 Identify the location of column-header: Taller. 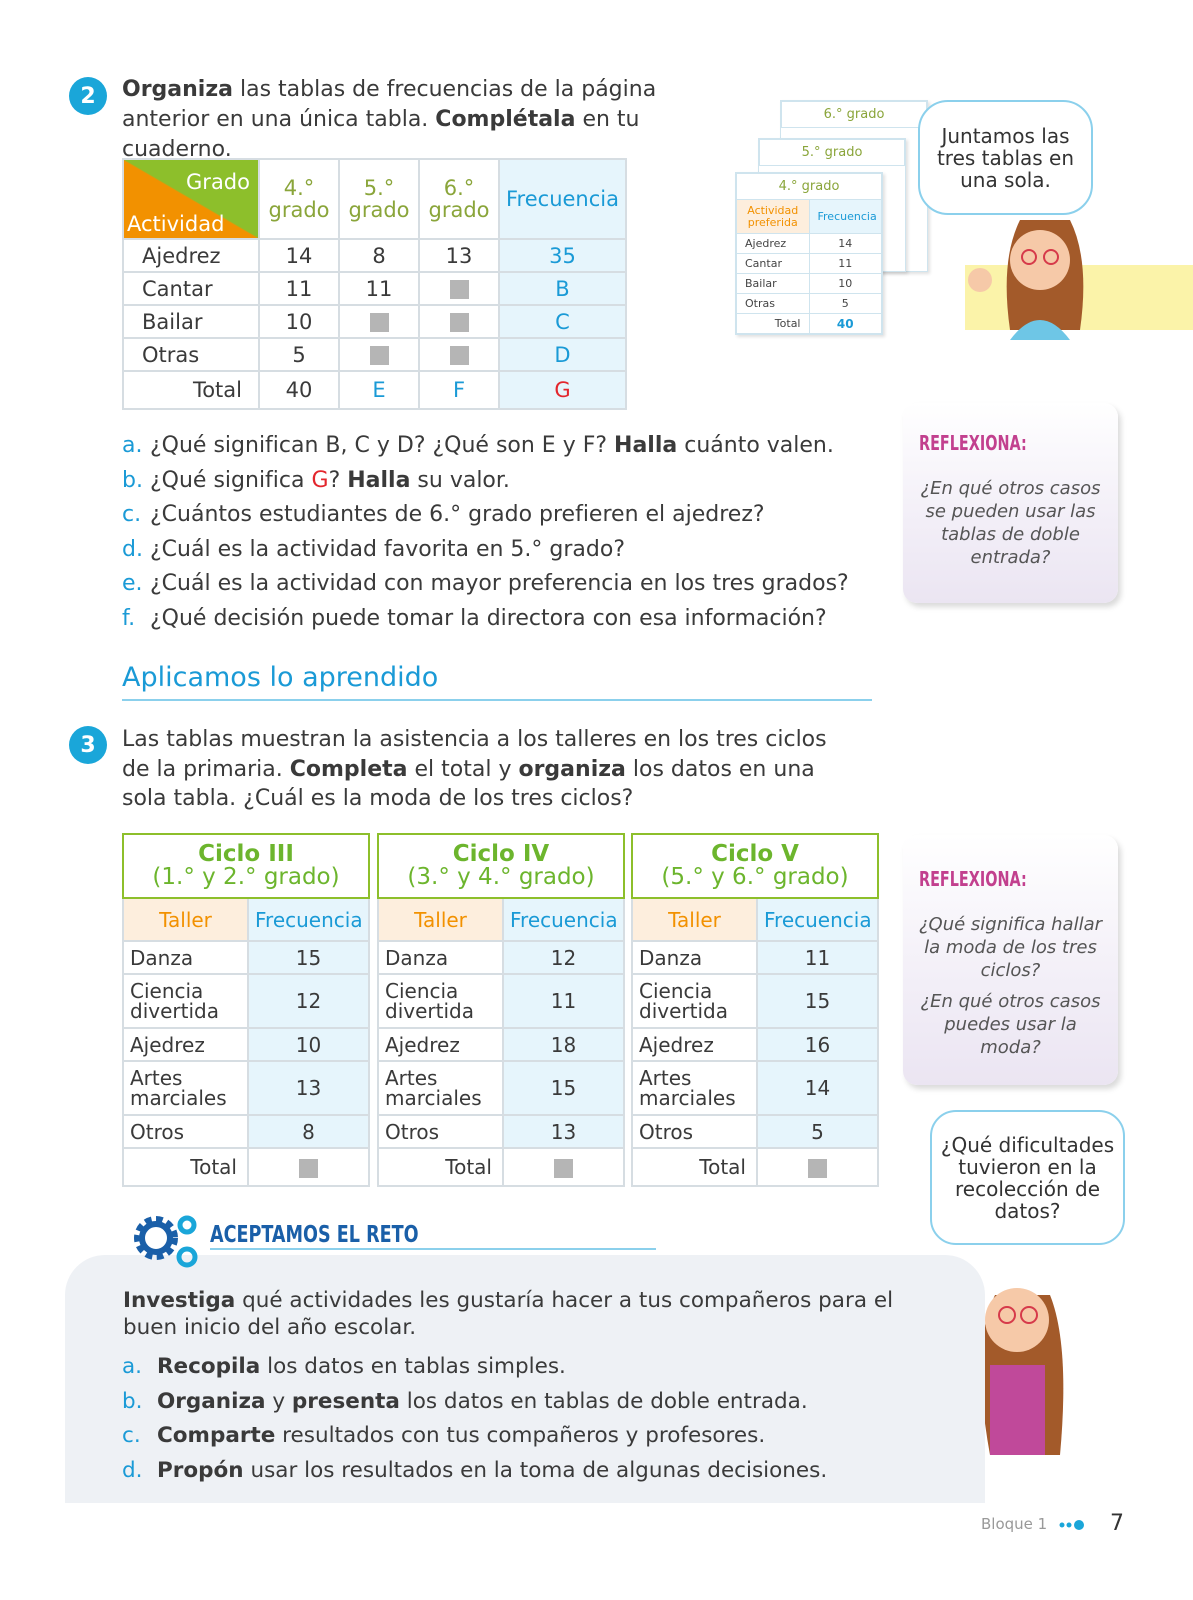
(185, 919).